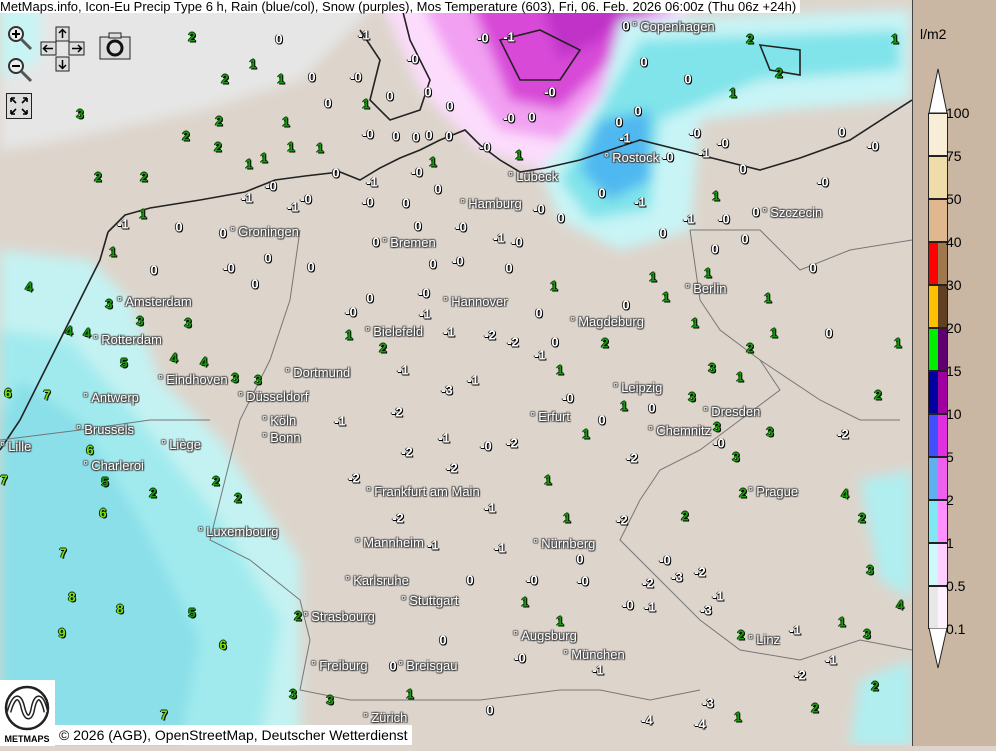 The height and width of the screenshot is (751, 996). What do you see at coordinates (264, 232) in the screenshot?
I see `city-label: Groningen` at bounding box center [264, 232].